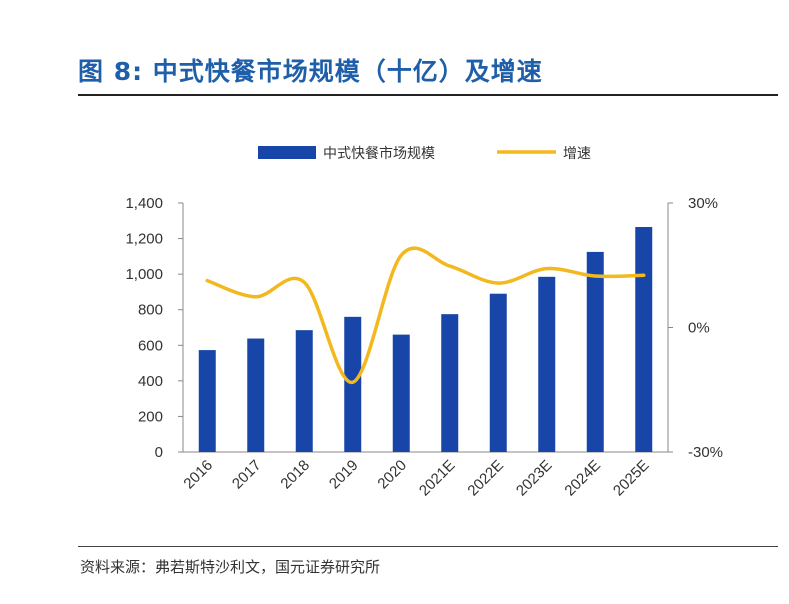  Describe the element at coordinates (344, 475) in the screenshot. I see `x-tick-label: 2019` at that location.